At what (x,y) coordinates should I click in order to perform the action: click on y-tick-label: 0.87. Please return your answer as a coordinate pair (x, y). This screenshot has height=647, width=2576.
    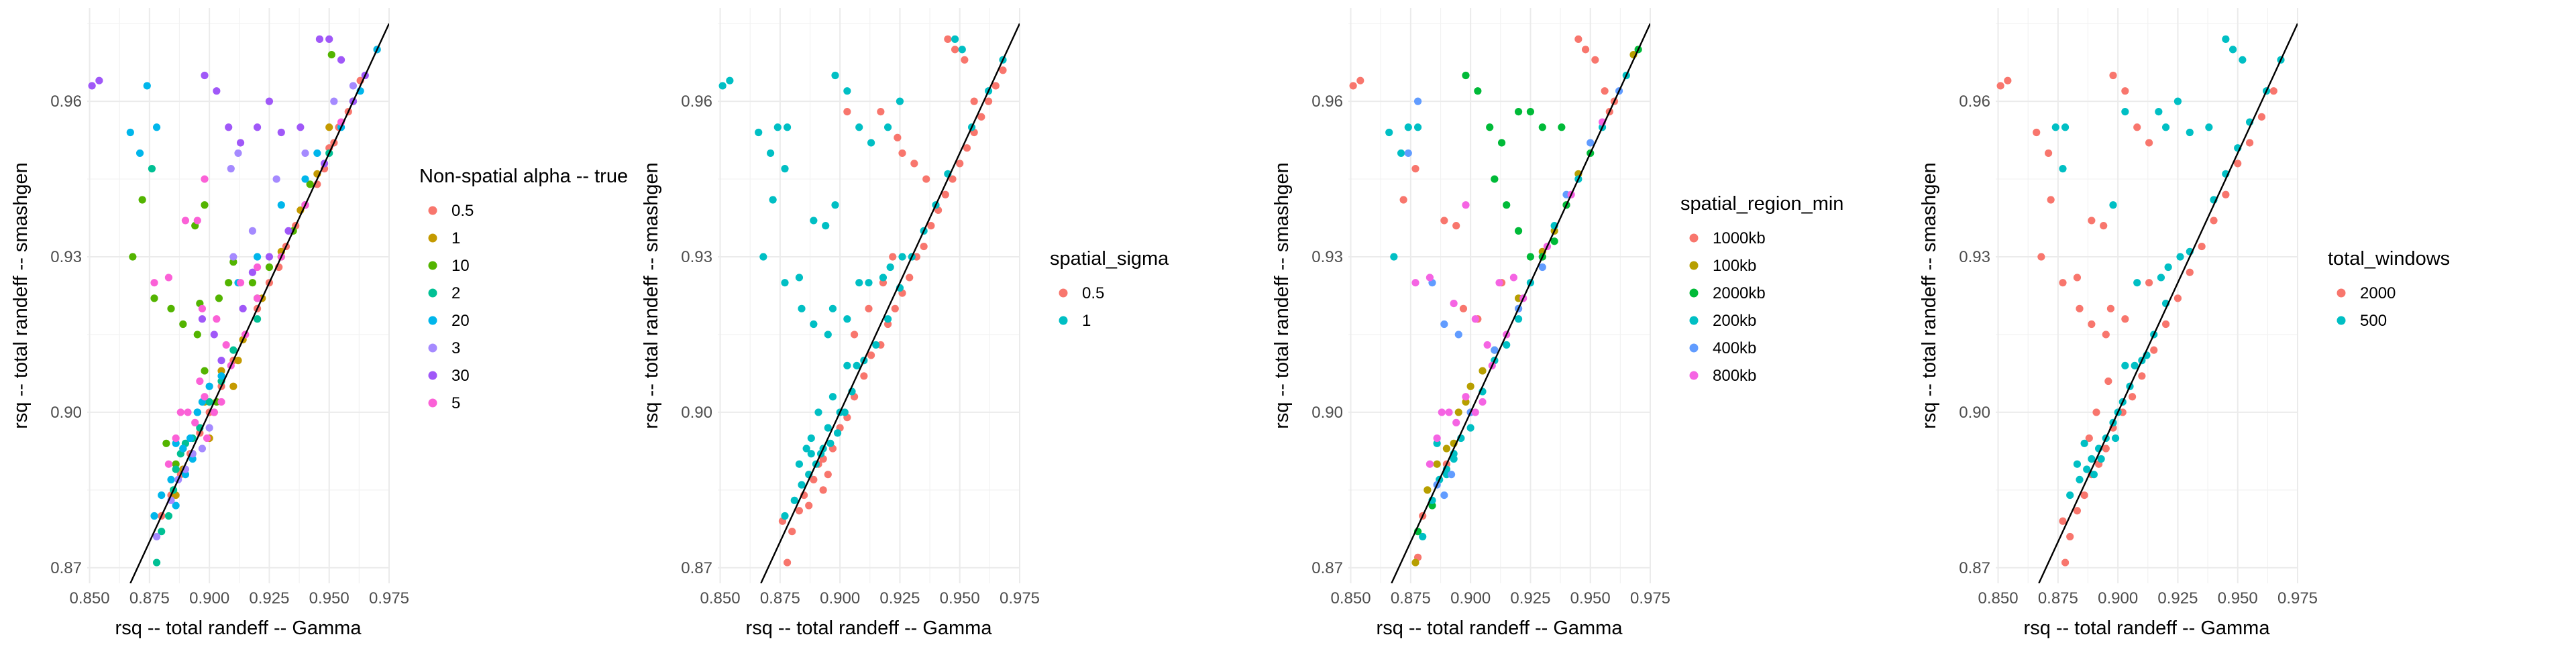
    Looking at the image, I should click on (696, 568).